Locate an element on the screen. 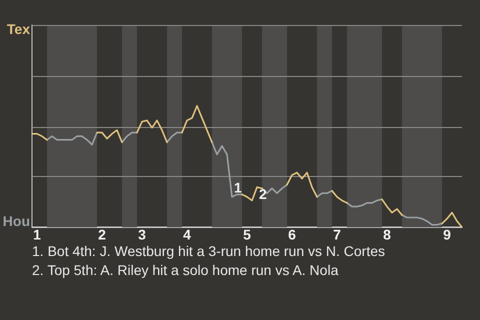  x-tick-label: 9 is located at coordinates (447, 234).